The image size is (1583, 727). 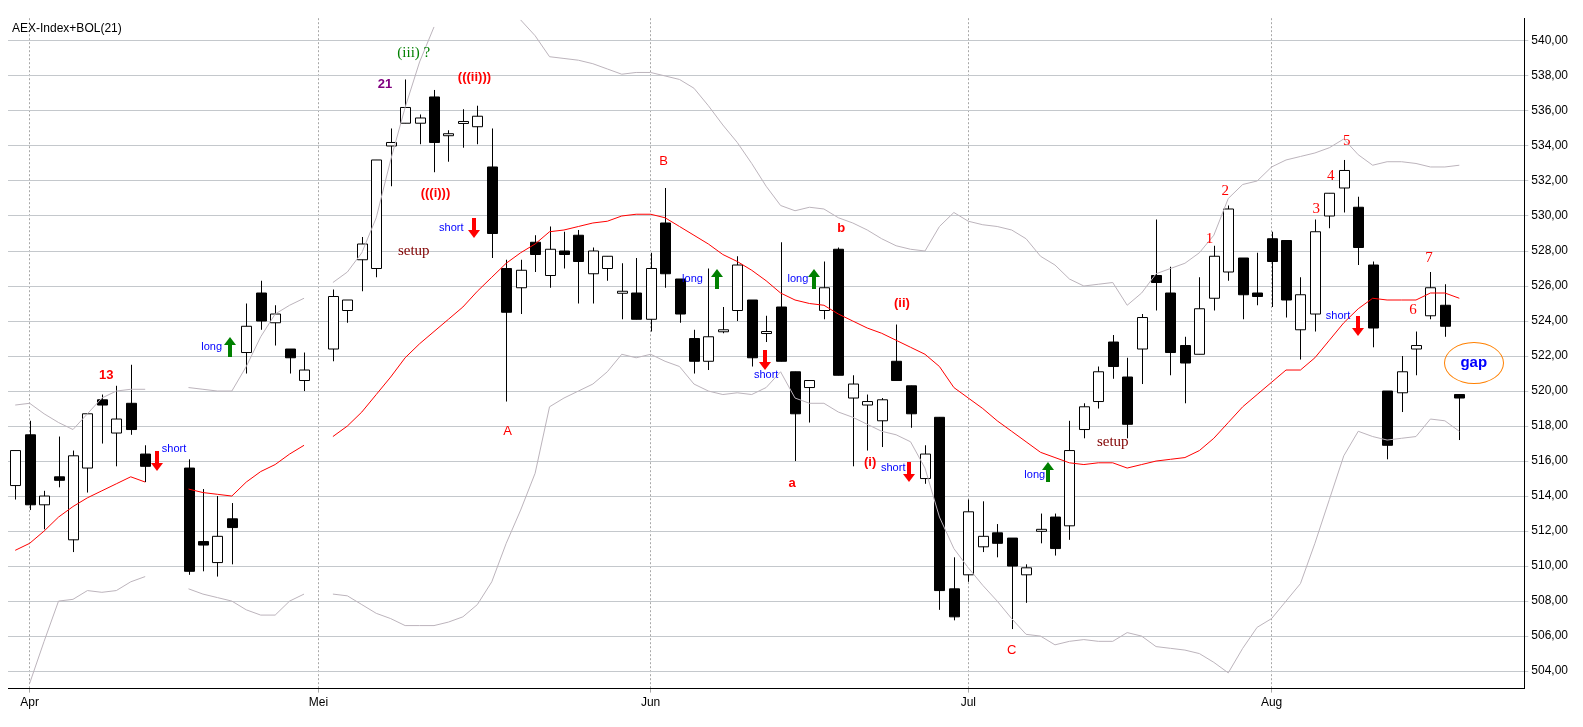 I want to click on annotation: 13, so click(x=106, y=374).